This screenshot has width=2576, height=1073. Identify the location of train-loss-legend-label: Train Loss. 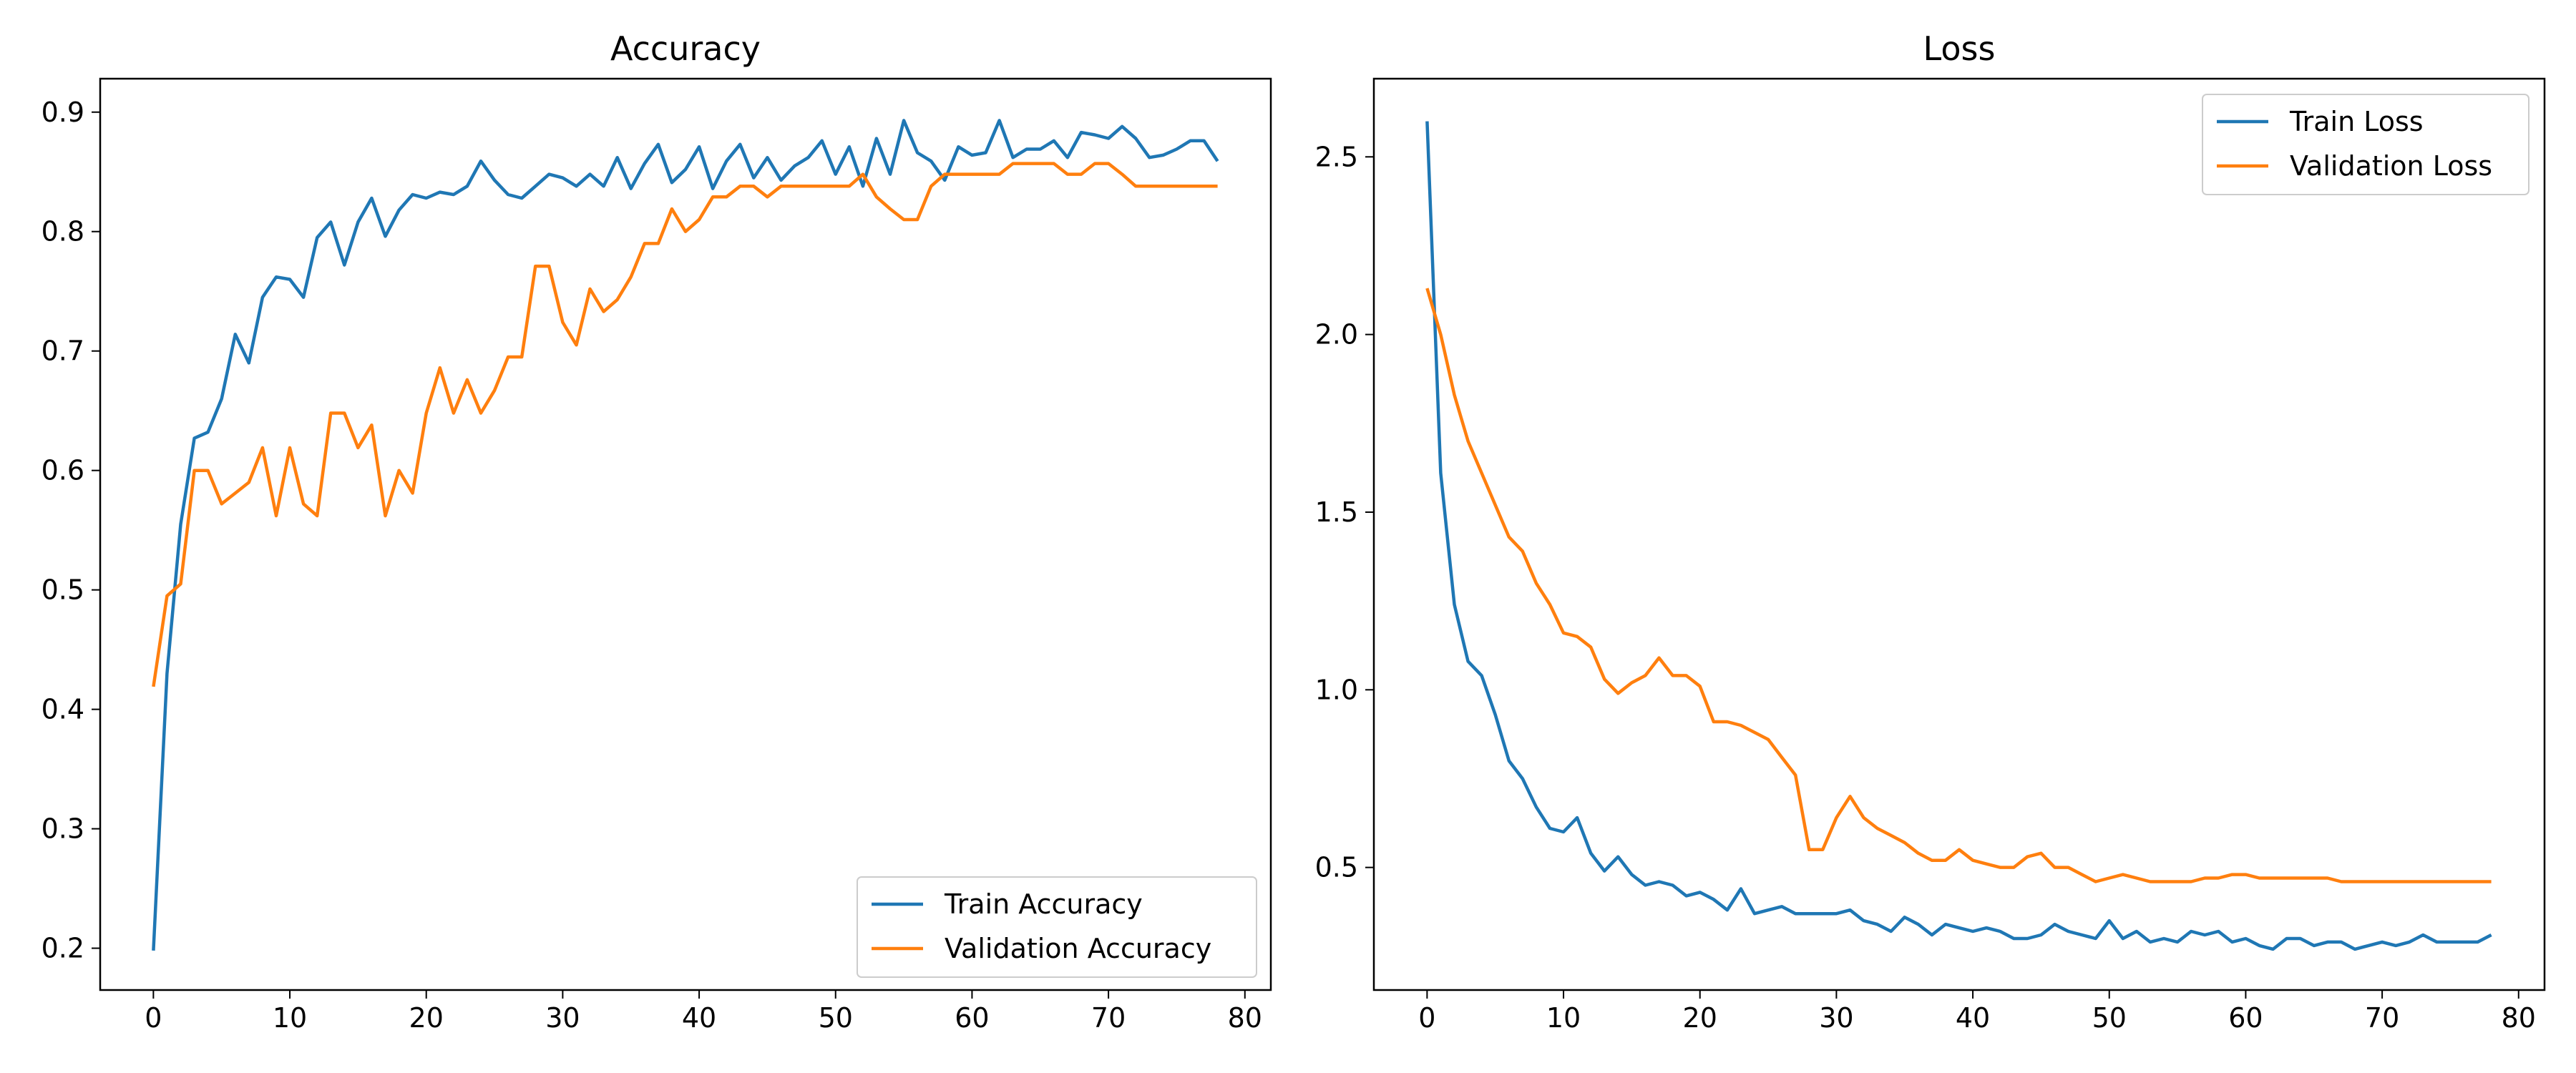
(2356, 121).